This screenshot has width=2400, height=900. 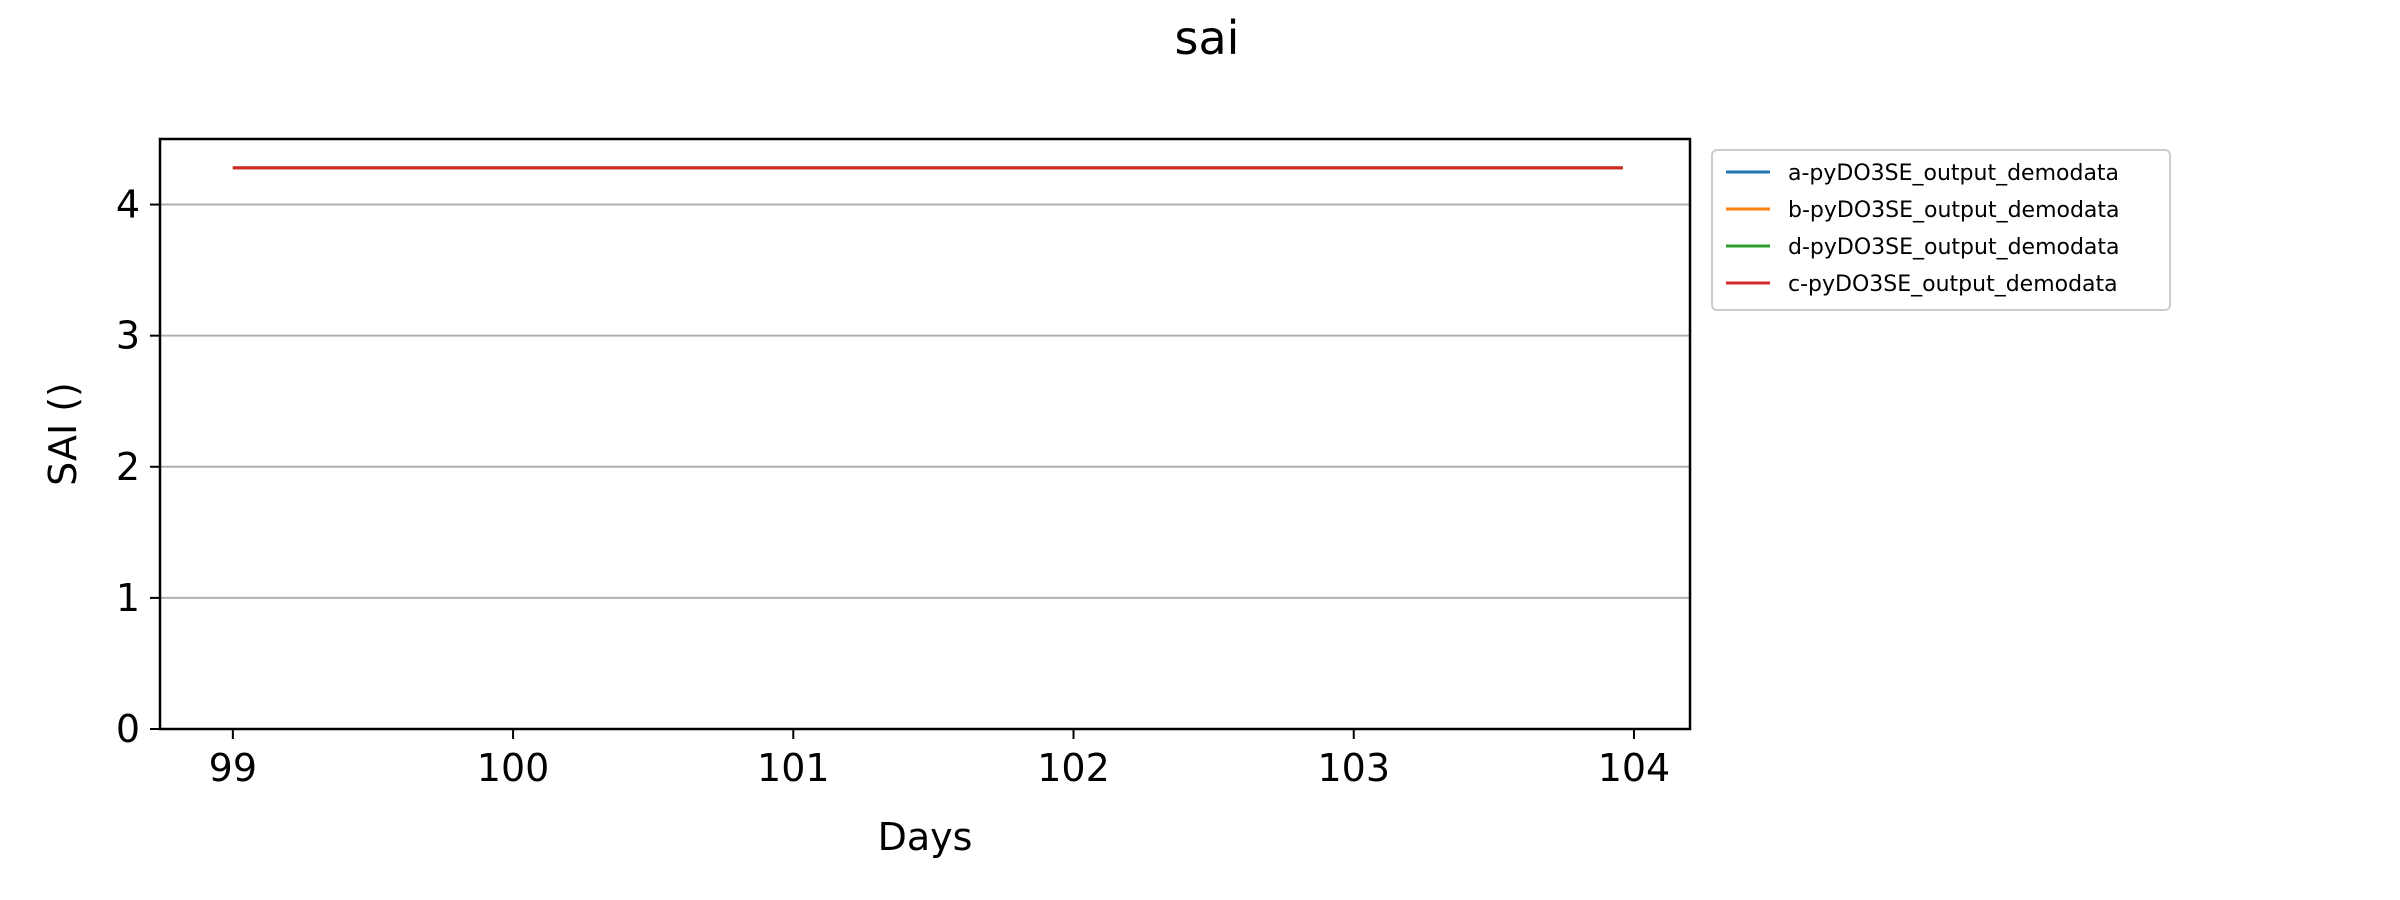 I want to click on y-tick-label: 2, so click(x=128, y=467).